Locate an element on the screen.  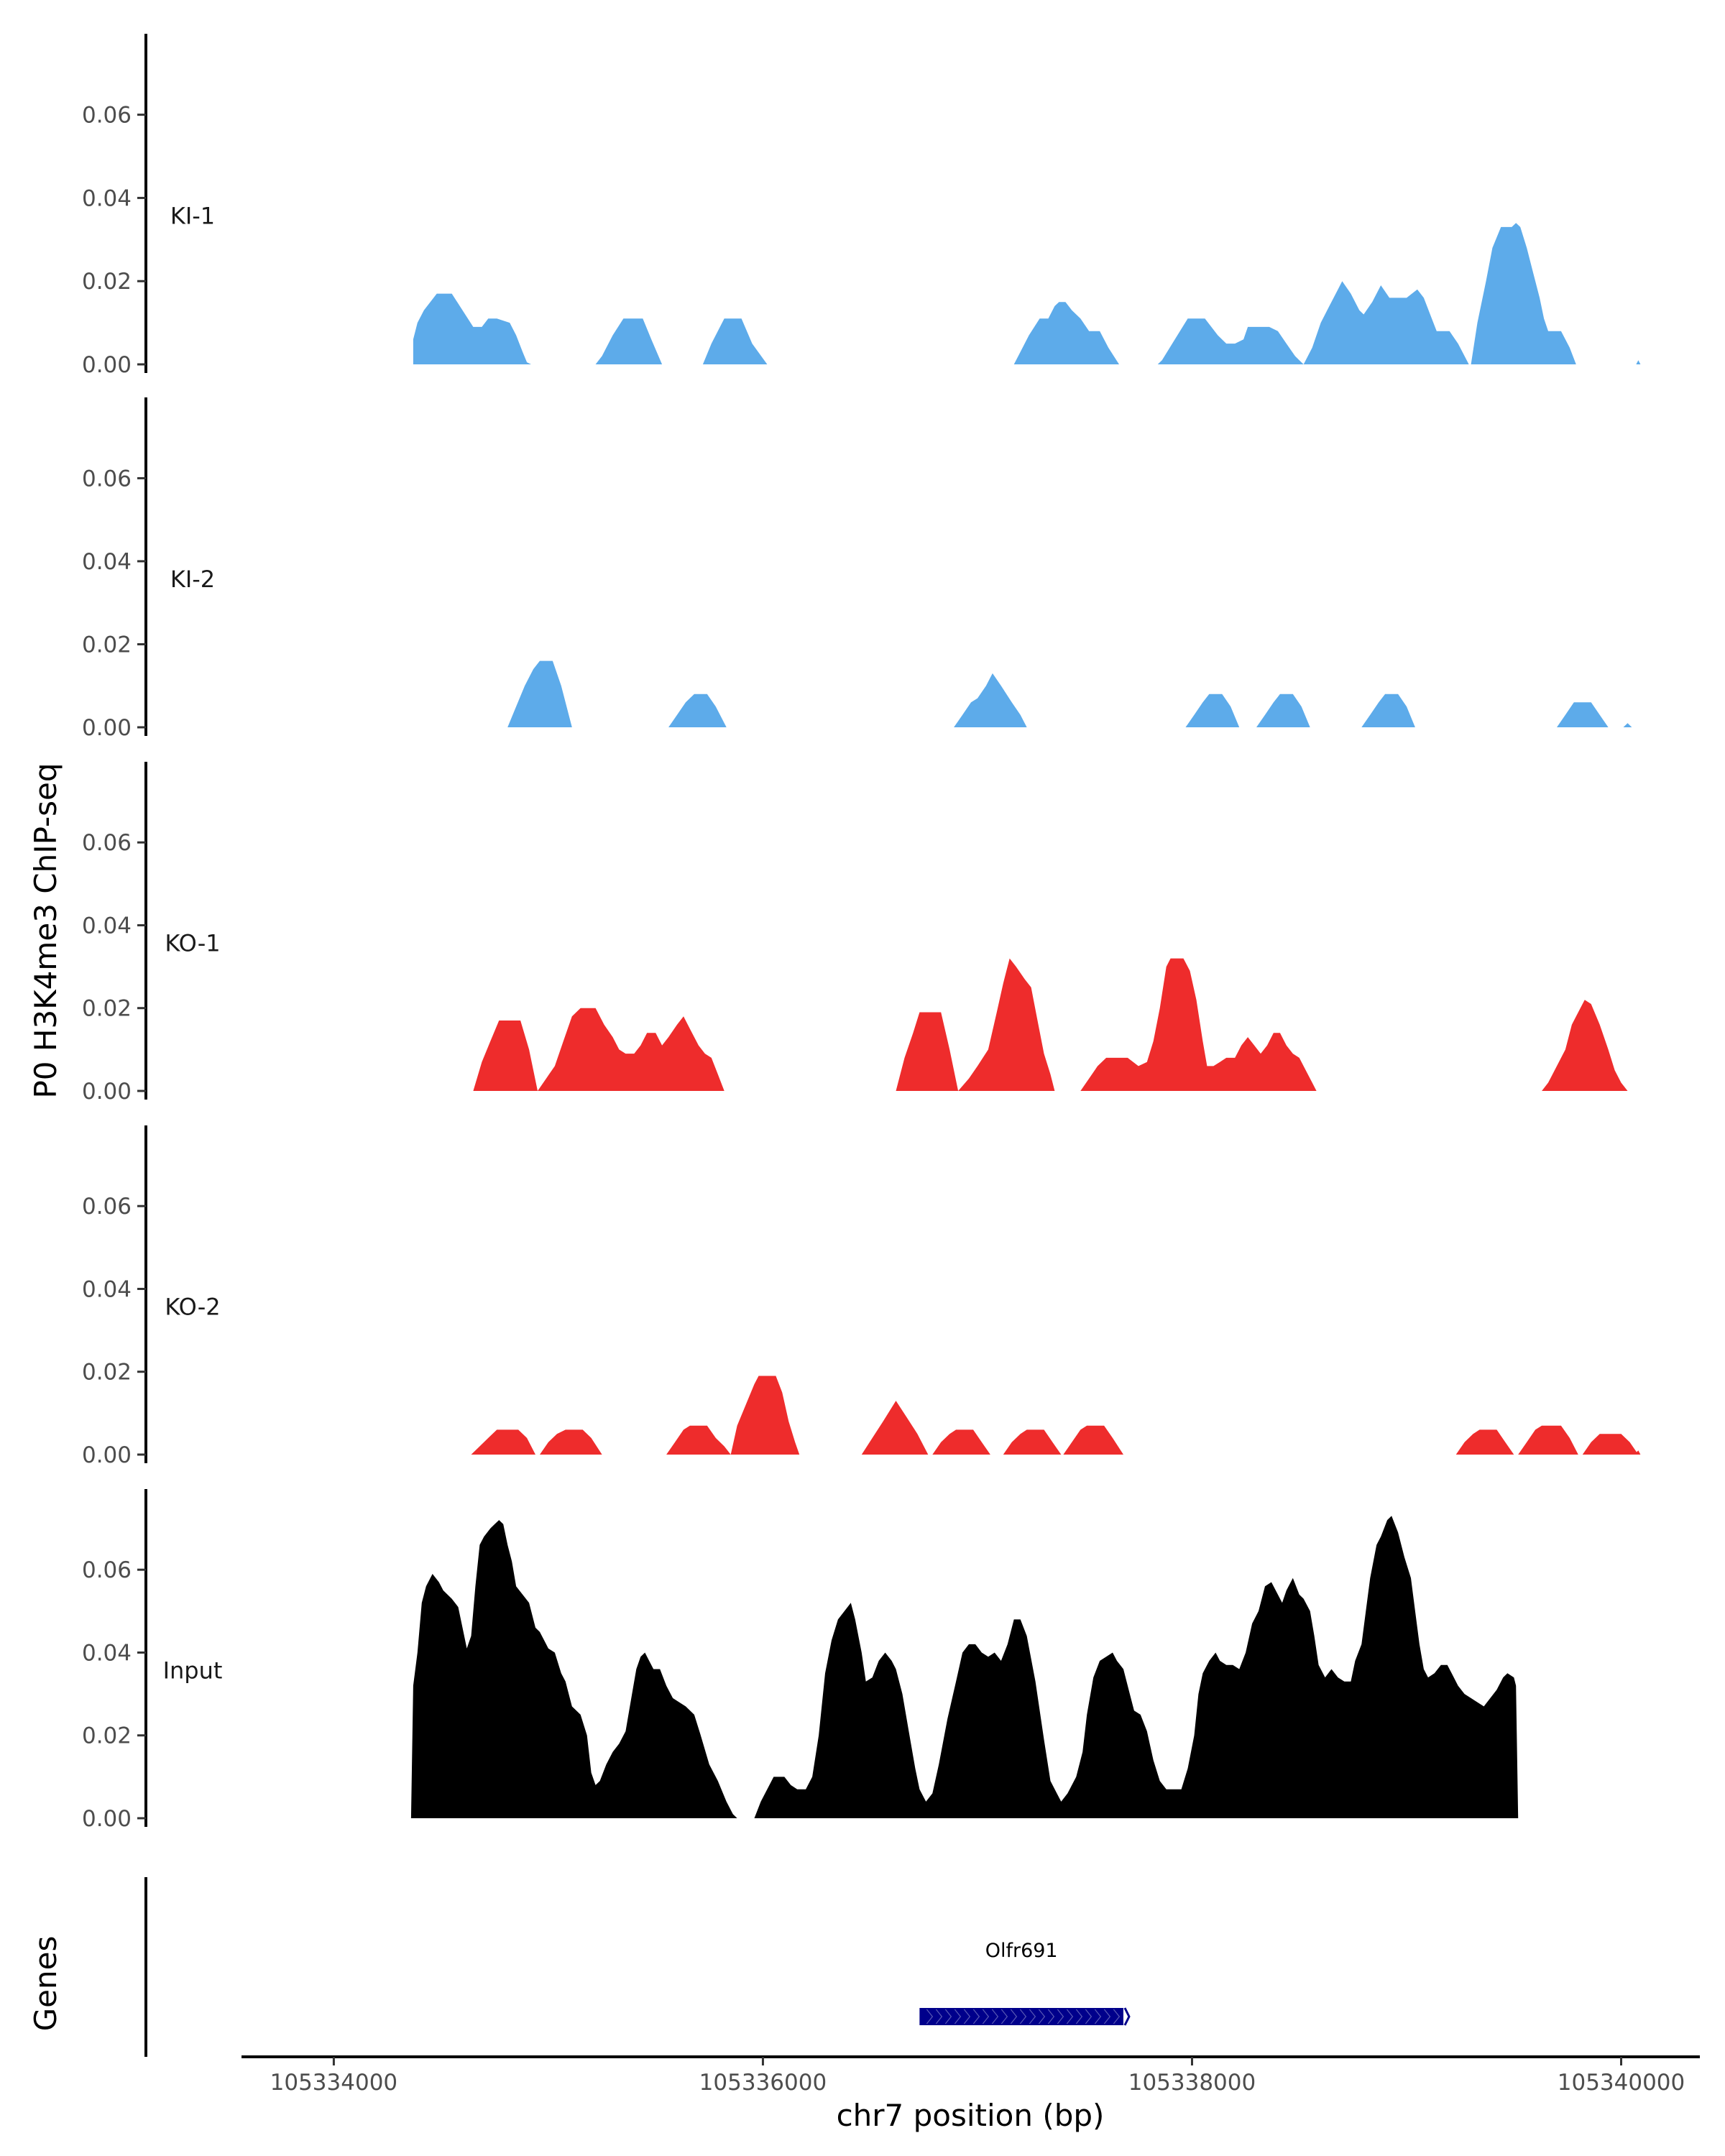
gene-track-panel: Olfr691 is located at coordinates (637, 1967).